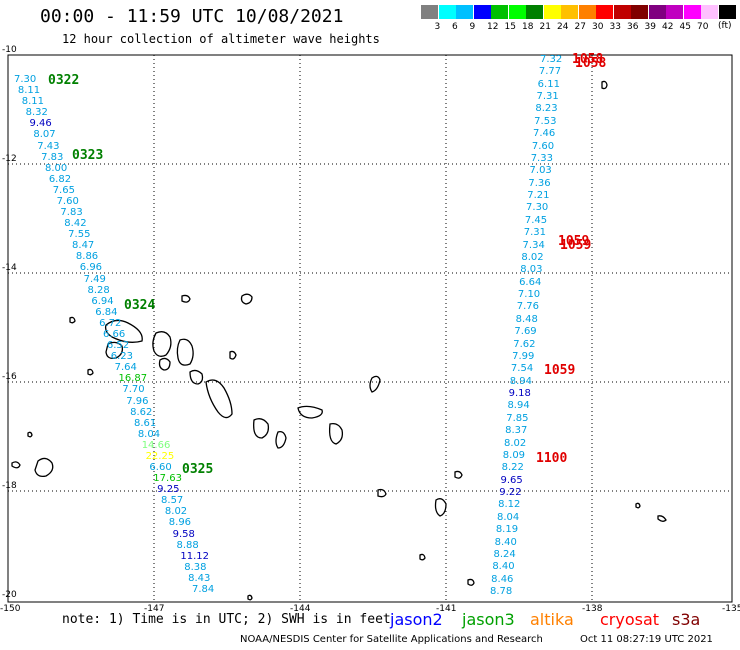  What do you see at coordinates (551, 59) in the screenshot?
I see `wave-height-value: 7.32` at bounding box center [551, 59].